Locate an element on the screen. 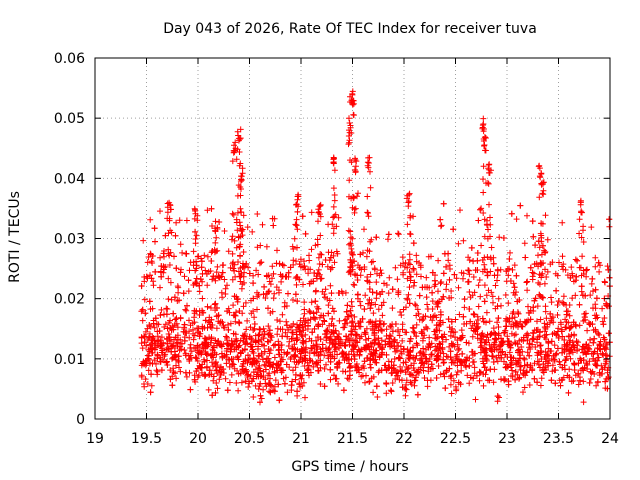  x-tick-label: 22.5 is located at coordinates (455, 439).